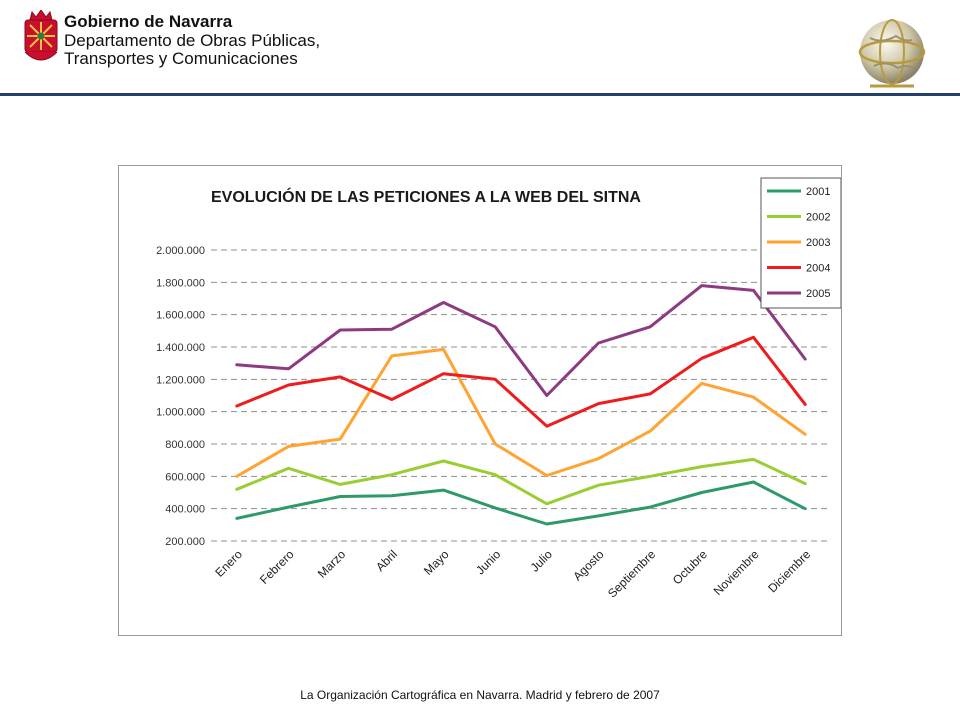 The width and height of the screenshot is (960, 720). What do you see at coordinates (892, 53) in the screenshot?
I see `globe-logo-icon` at bounding box center [892, 53].